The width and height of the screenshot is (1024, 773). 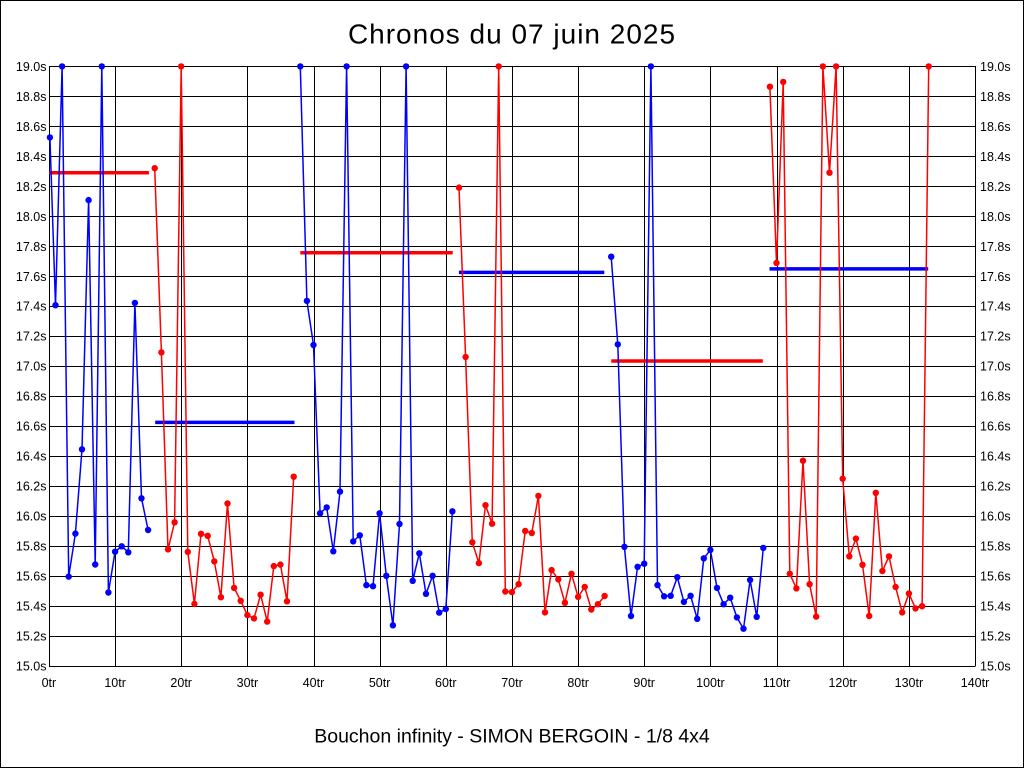 I want to click on svg-text: Chronos du 07 juin 2025, so click(x=512, y=34).